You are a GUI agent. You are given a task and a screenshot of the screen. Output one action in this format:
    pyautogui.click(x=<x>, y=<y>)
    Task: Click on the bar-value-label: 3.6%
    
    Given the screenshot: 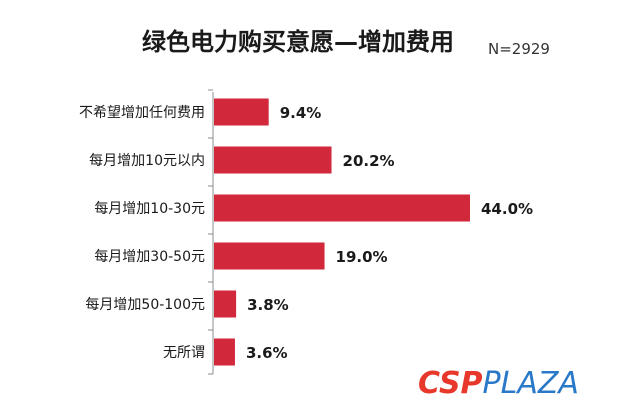 What is the action you would take?
    pyautogui.click(x=267, y=353)
    